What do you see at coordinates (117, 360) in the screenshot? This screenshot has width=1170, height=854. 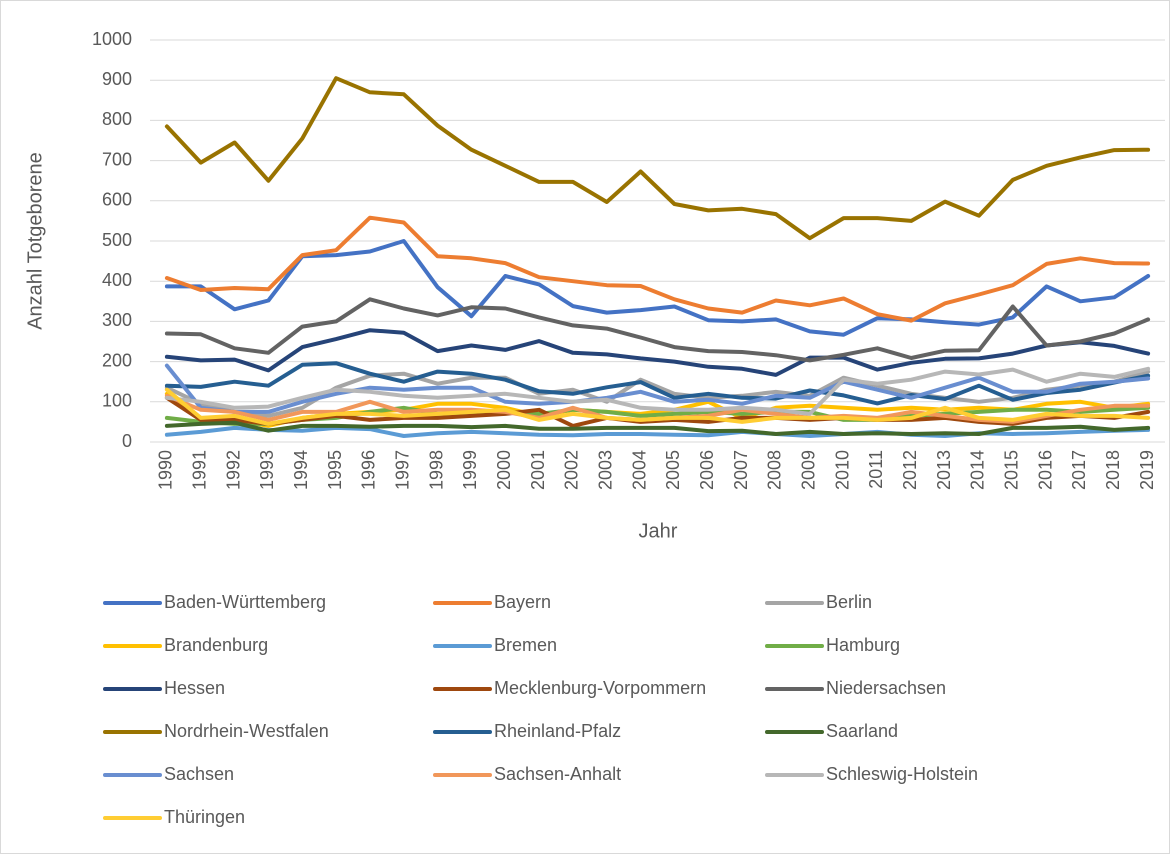 I see `y-tick-label: 200` at bounding box center [117, 360].